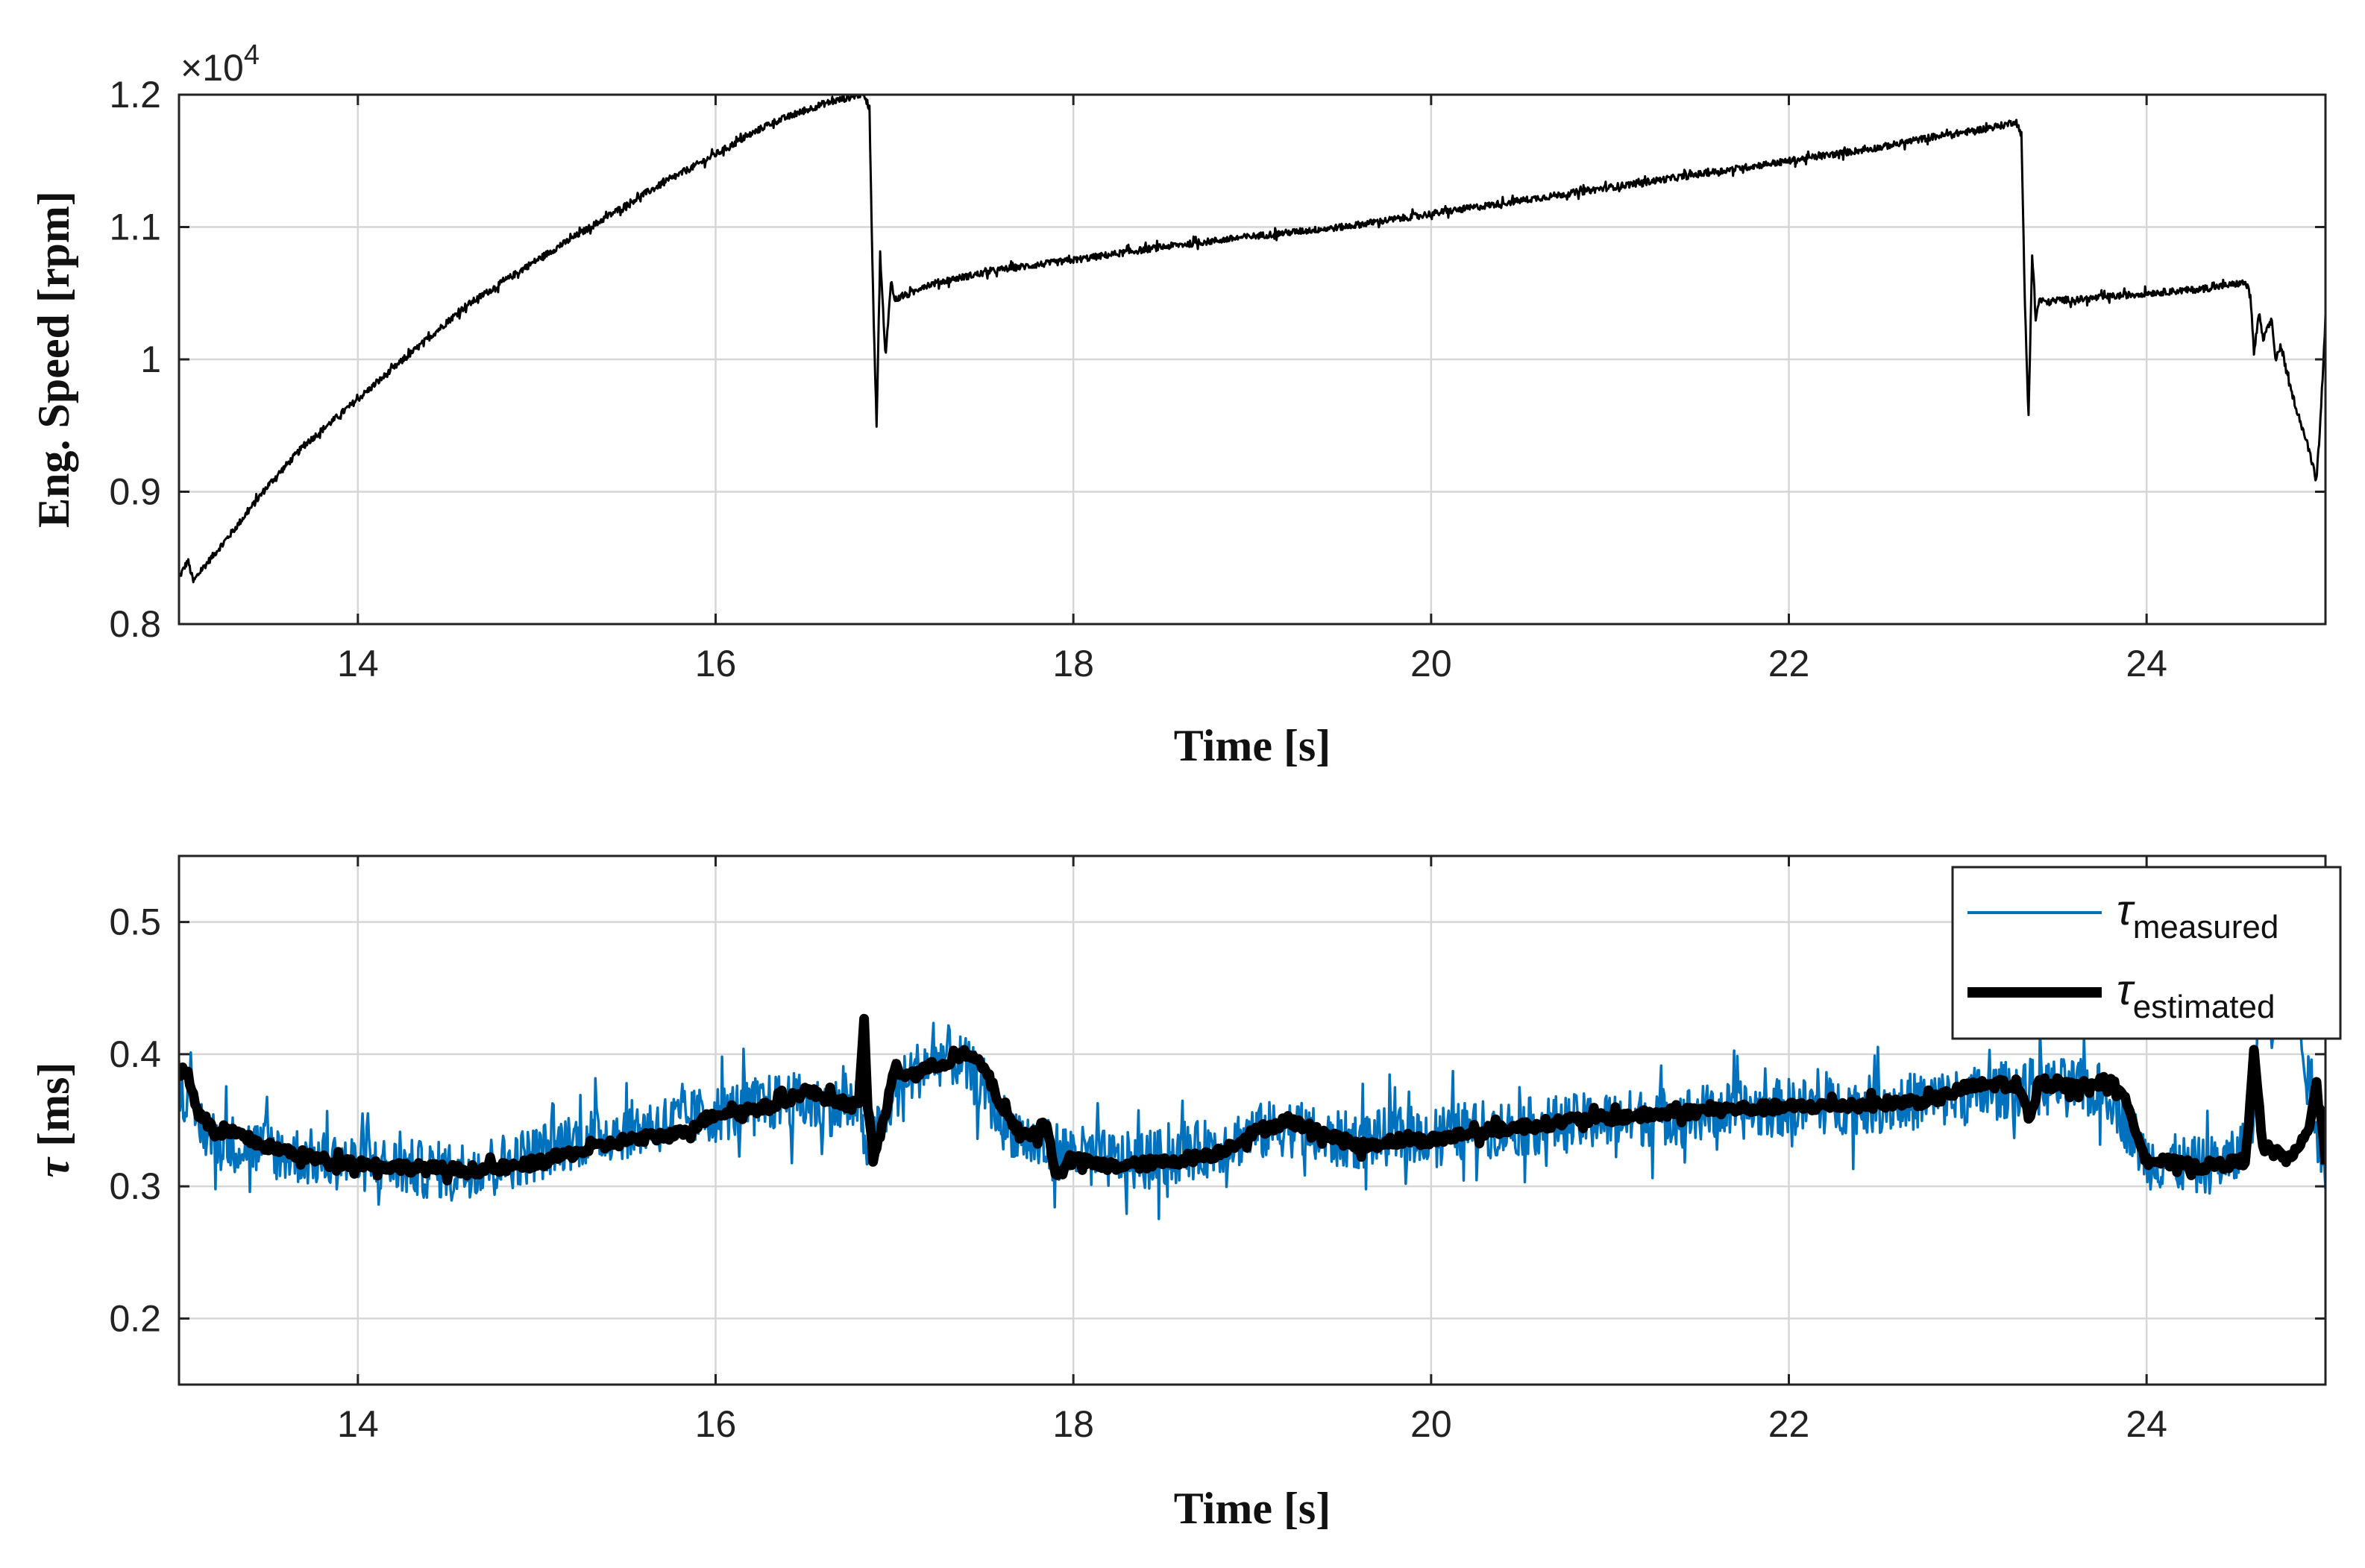  Describe the element at coordinates (150, 359) in the screenshot. I see `engine-speed-ytick-label: 1` at that location.